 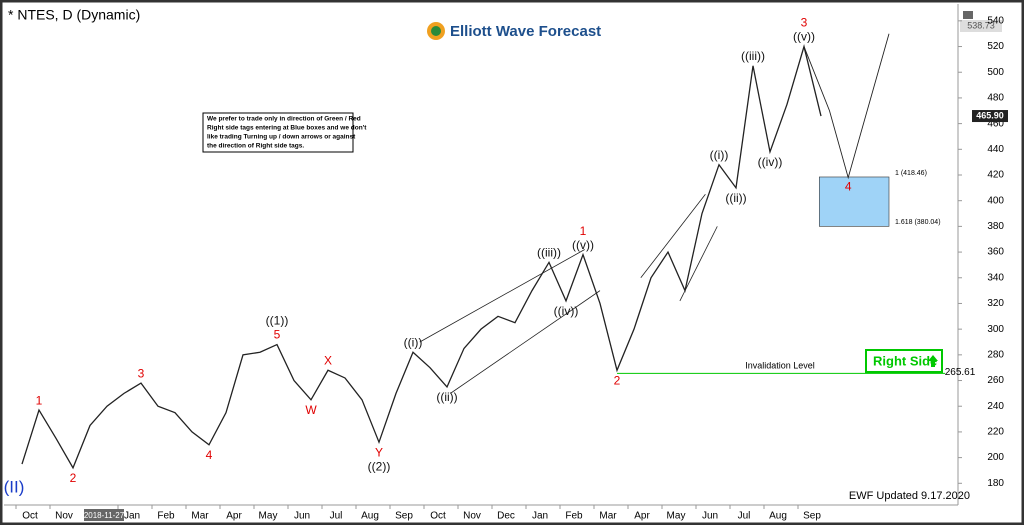 I want to click on wave-label: 5, so click(x=277, y=335).